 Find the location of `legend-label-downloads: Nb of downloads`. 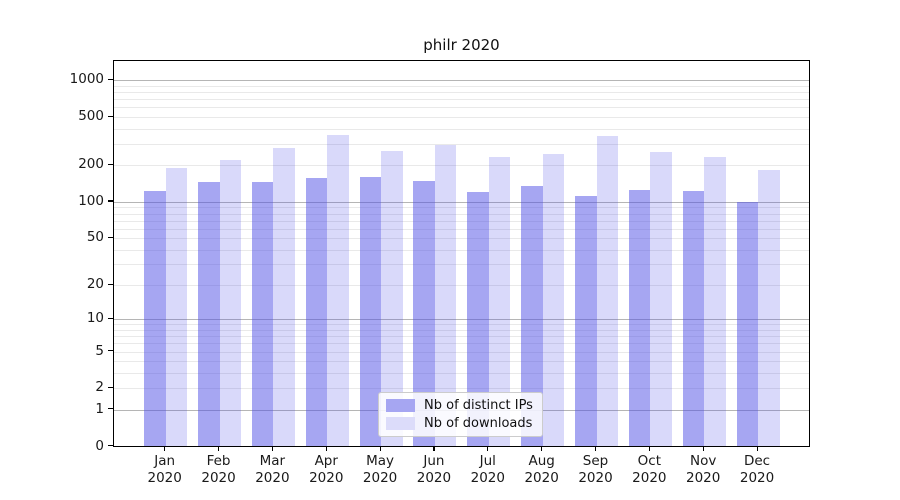

legend-label-downloads: Nb of downloads is located at coordinates (478, 423).